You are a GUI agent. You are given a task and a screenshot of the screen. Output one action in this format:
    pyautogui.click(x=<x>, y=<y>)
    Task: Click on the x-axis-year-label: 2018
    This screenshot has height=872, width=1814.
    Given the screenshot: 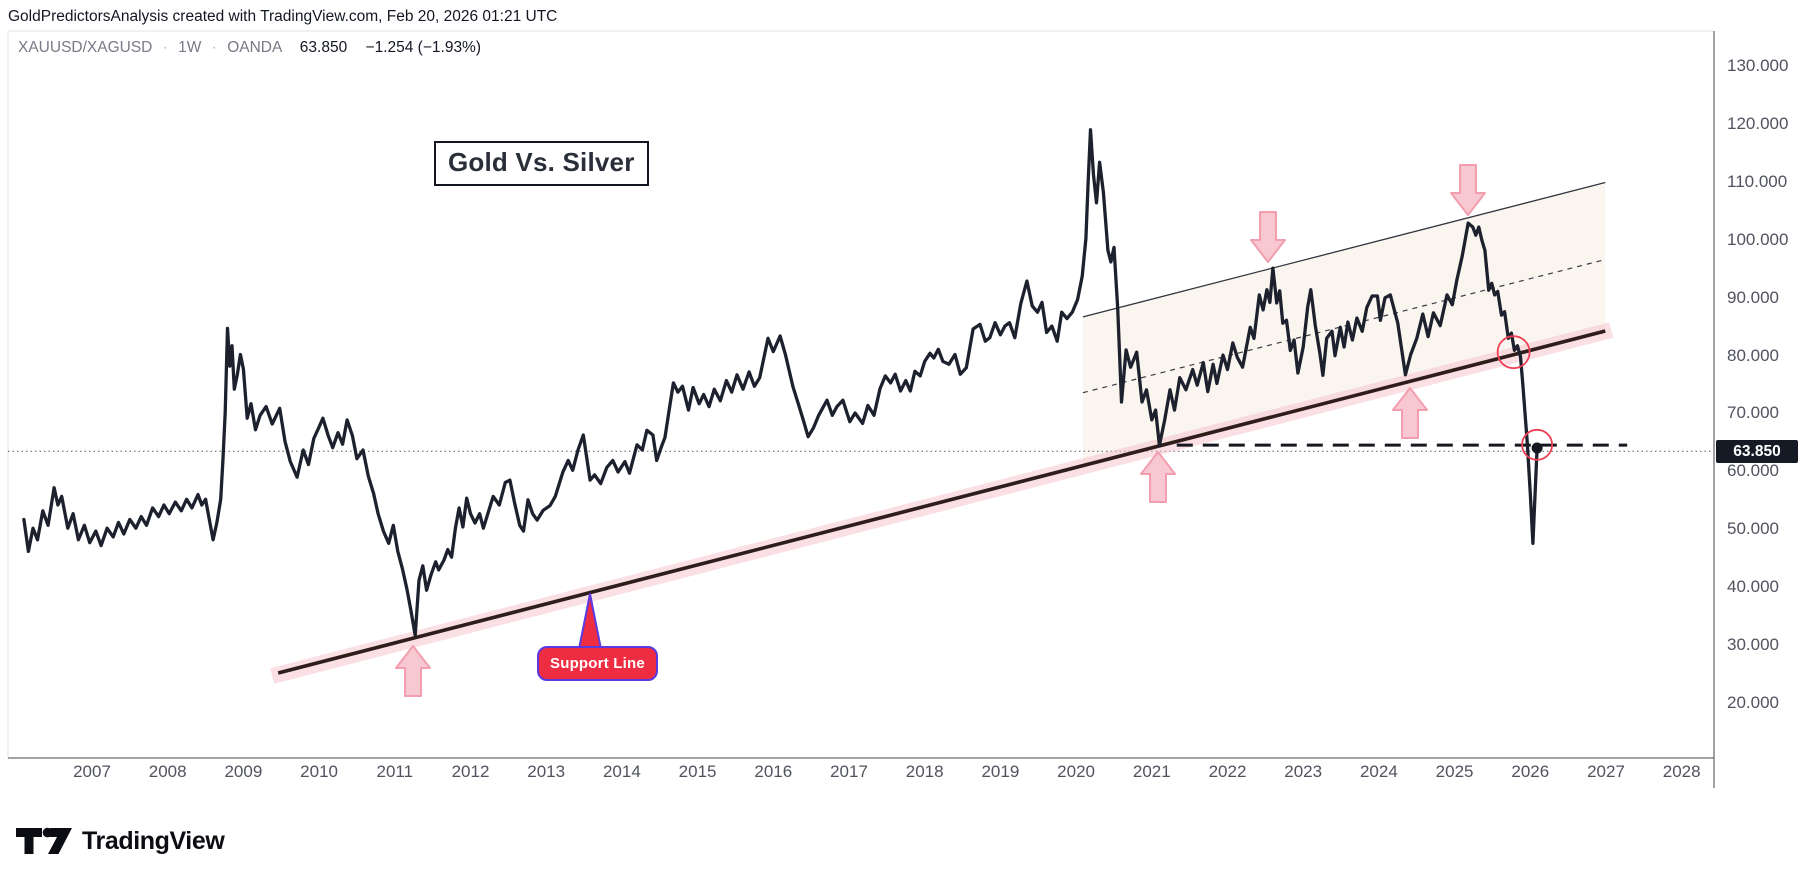 What is the action you would take?
    pyautogui.click(x=924, y=771)
    